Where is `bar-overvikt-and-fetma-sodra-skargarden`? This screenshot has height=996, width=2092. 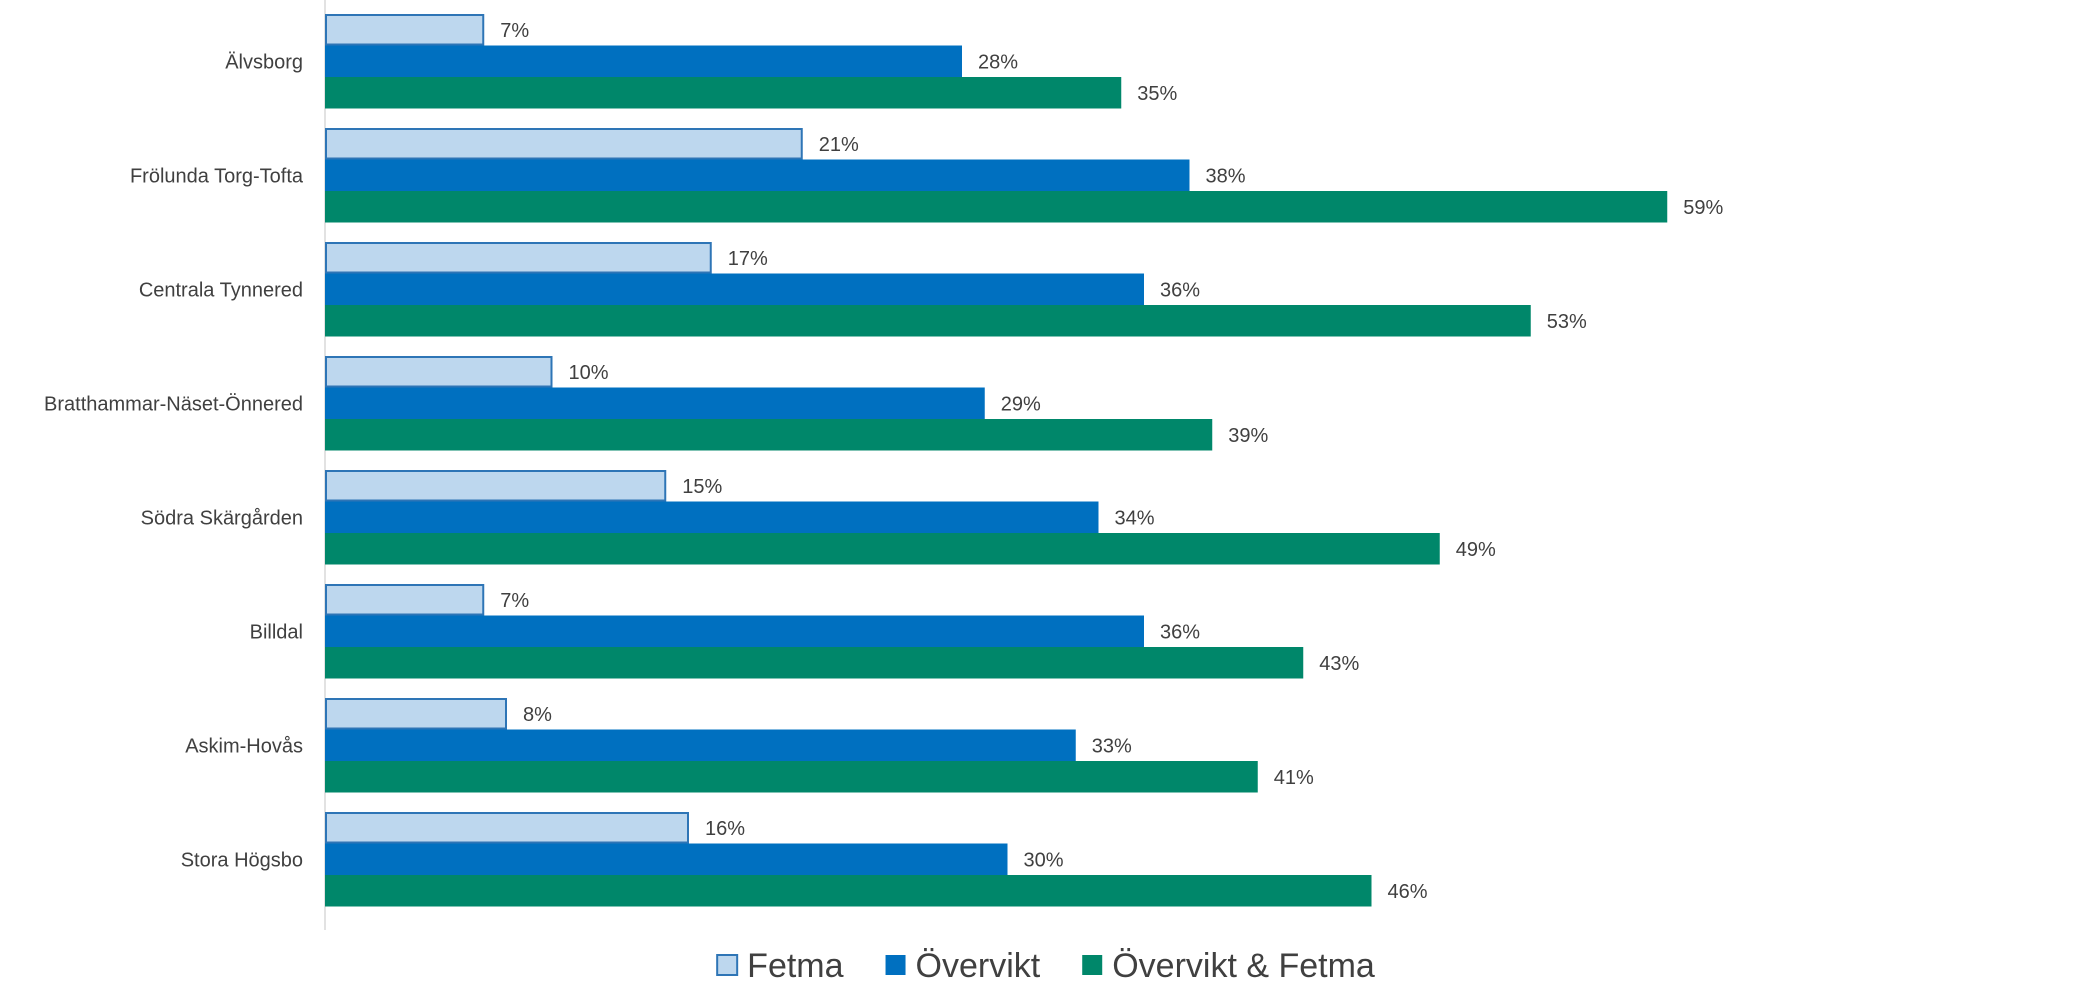
bar-overvikt-and-fetma-sodra-skargarden is located at coordinates (882, 549).